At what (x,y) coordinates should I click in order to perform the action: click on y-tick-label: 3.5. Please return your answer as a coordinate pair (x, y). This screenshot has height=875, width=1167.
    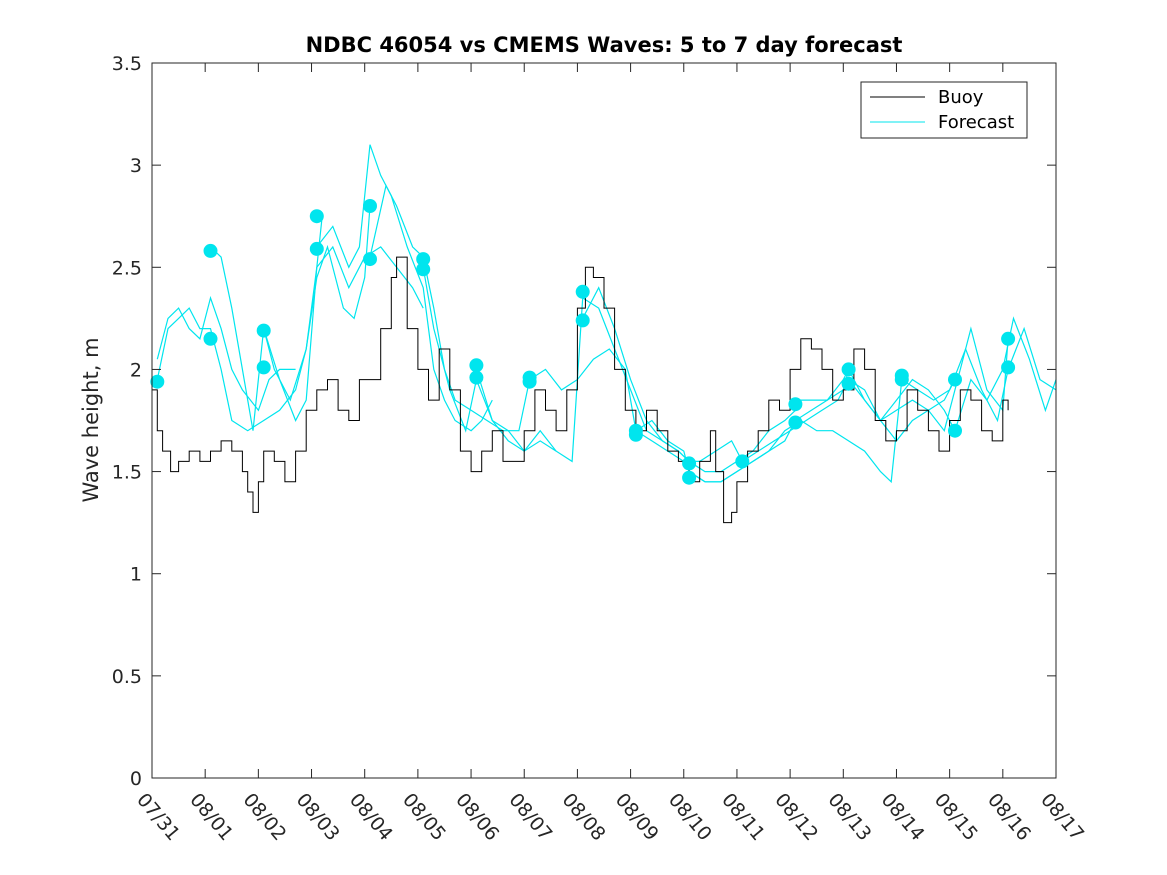
    Looking at the image, I should click on (127, 64).